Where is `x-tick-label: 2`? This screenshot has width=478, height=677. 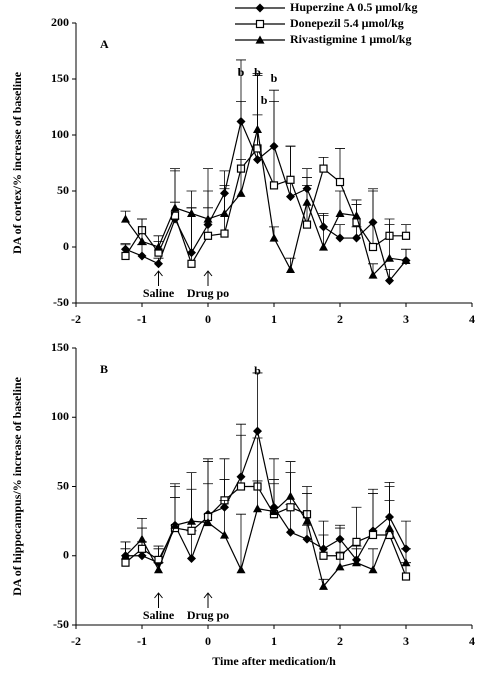 x-tick-label: 2 is located at coordinates (340, 641).